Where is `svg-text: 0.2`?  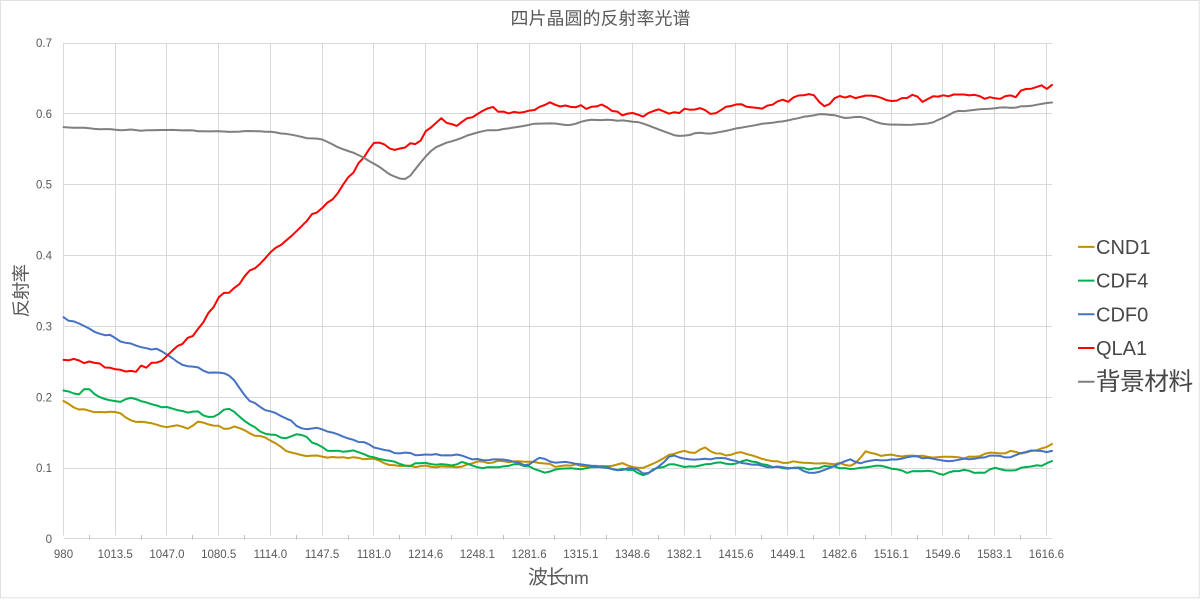 svg-text: 0.2 is located at coordinates (44, 398).